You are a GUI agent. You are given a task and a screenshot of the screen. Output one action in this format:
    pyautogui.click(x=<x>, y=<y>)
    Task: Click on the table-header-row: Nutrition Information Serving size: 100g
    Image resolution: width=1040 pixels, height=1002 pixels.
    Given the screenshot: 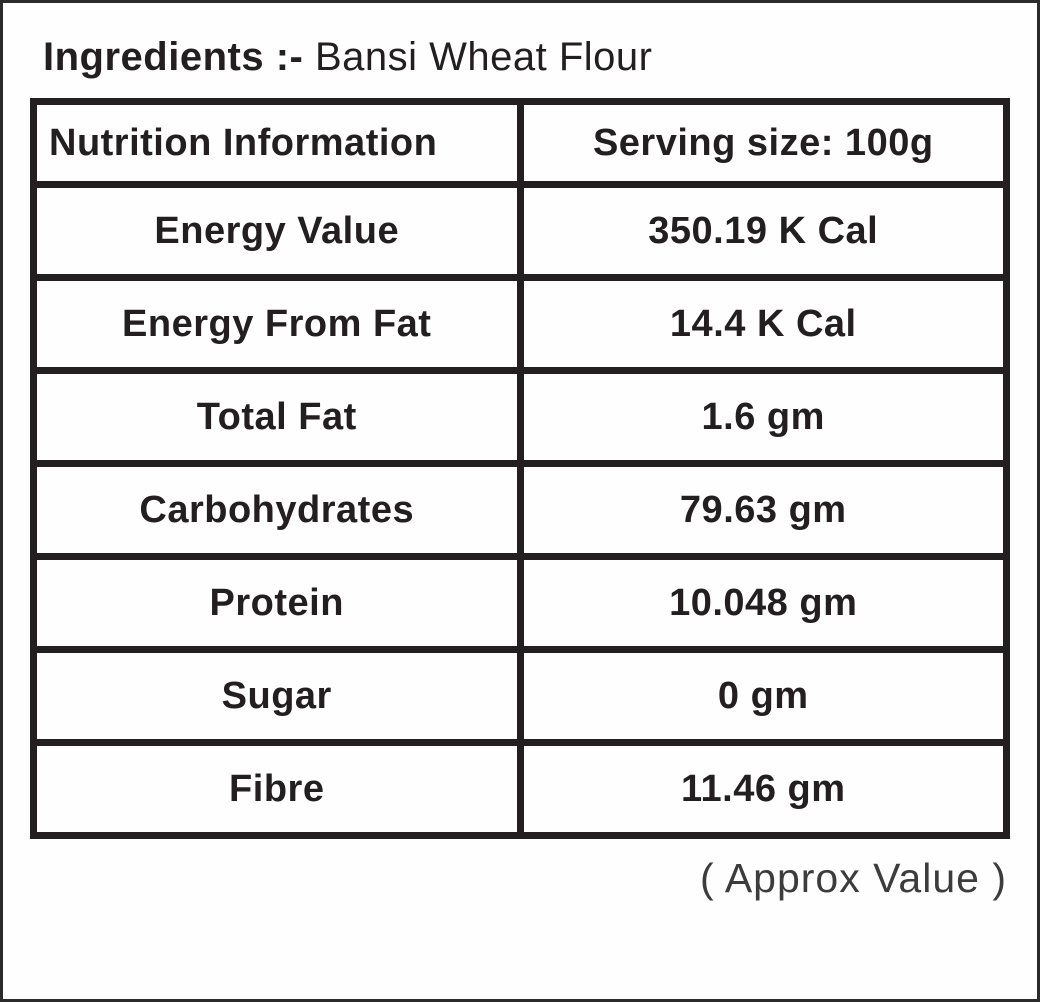 What is the action you would take?
    pyautogui.click(x=520, y=143)
    